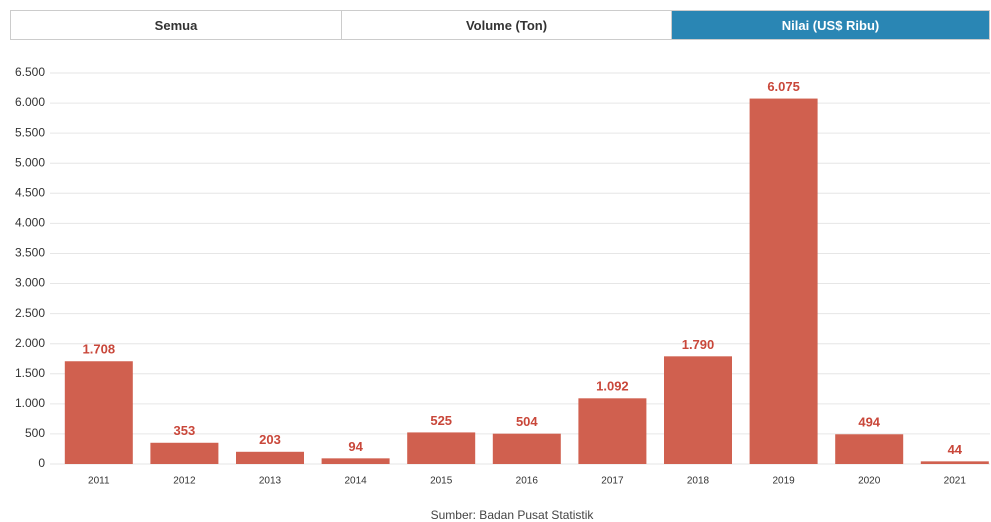 This screenshot has width=991, height=522. I want to click on x-tick-label: 2019, so click(783, 481).